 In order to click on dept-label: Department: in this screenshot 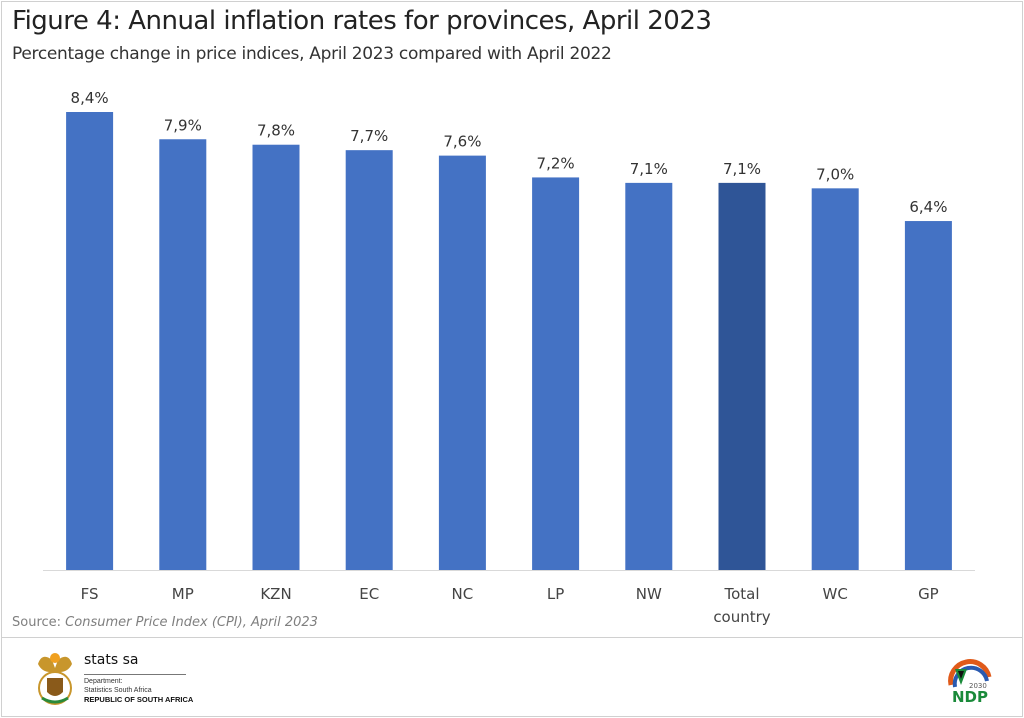, I will do `click(103, 681)`.